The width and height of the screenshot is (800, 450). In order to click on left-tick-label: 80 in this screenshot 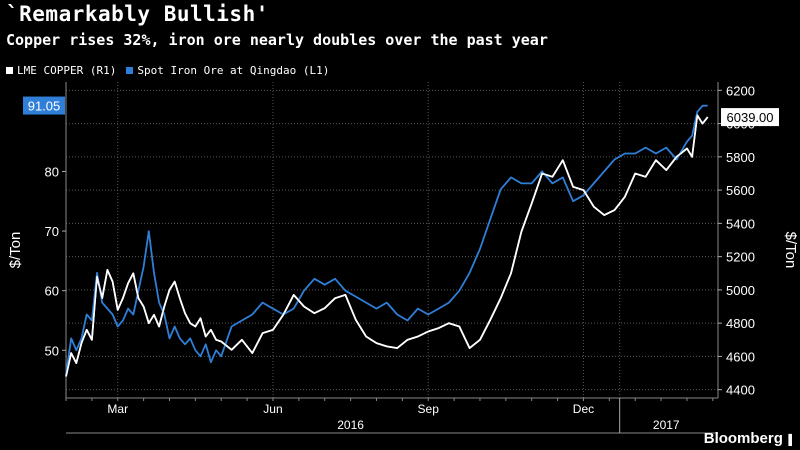, I will do `click(52, 171)`.